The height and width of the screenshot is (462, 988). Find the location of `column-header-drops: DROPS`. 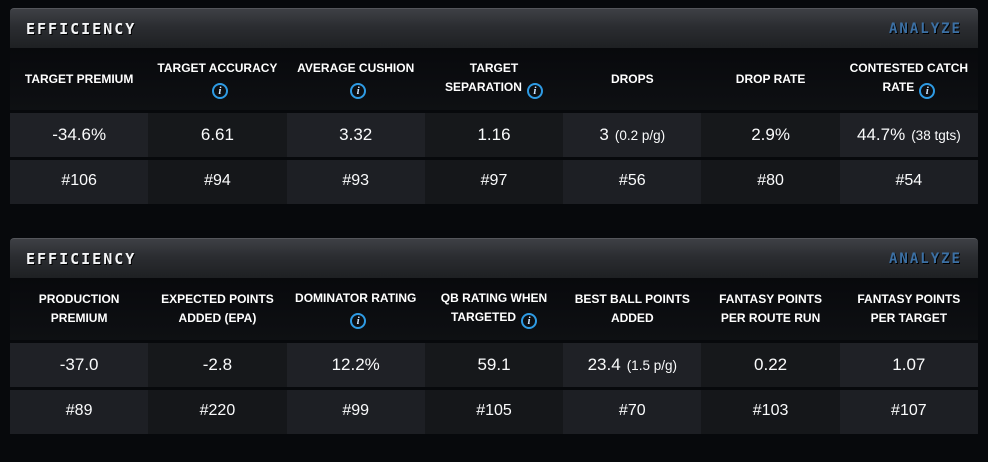

column-header-drops: DROPS is located at coordinates (632, 79).